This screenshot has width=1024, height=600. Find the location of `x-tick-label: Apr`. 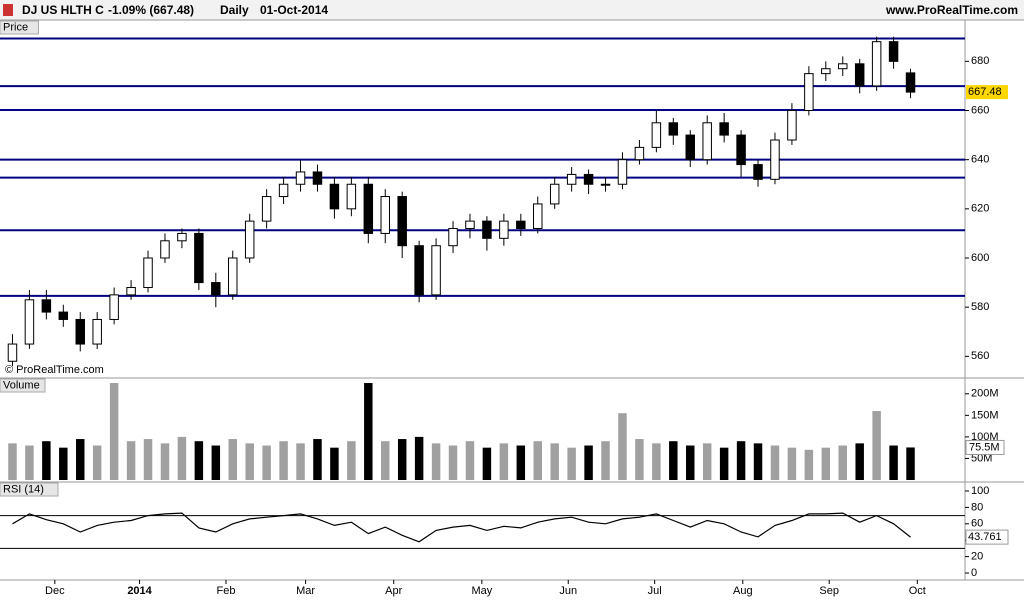

x-tick-label: Apr is located at coordinates (393, 591).